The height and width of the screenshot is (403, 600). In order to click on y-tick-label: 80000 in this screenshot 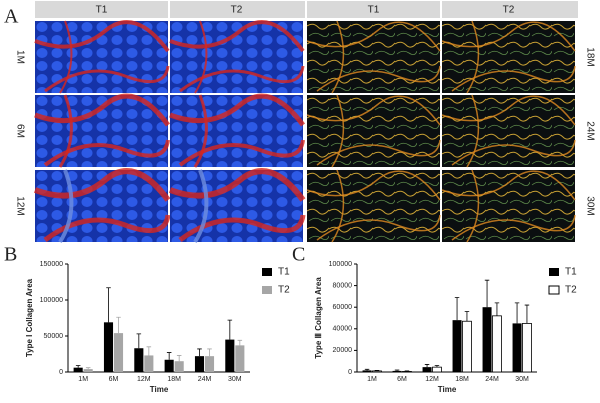, I will do `click(343, 285)`.